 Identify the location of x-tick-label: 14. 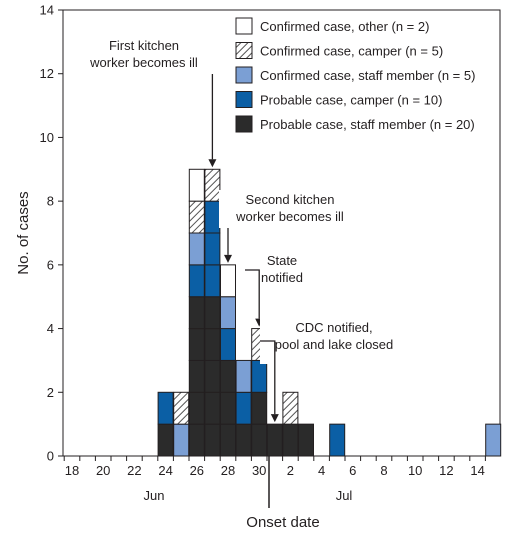
(477, 470).